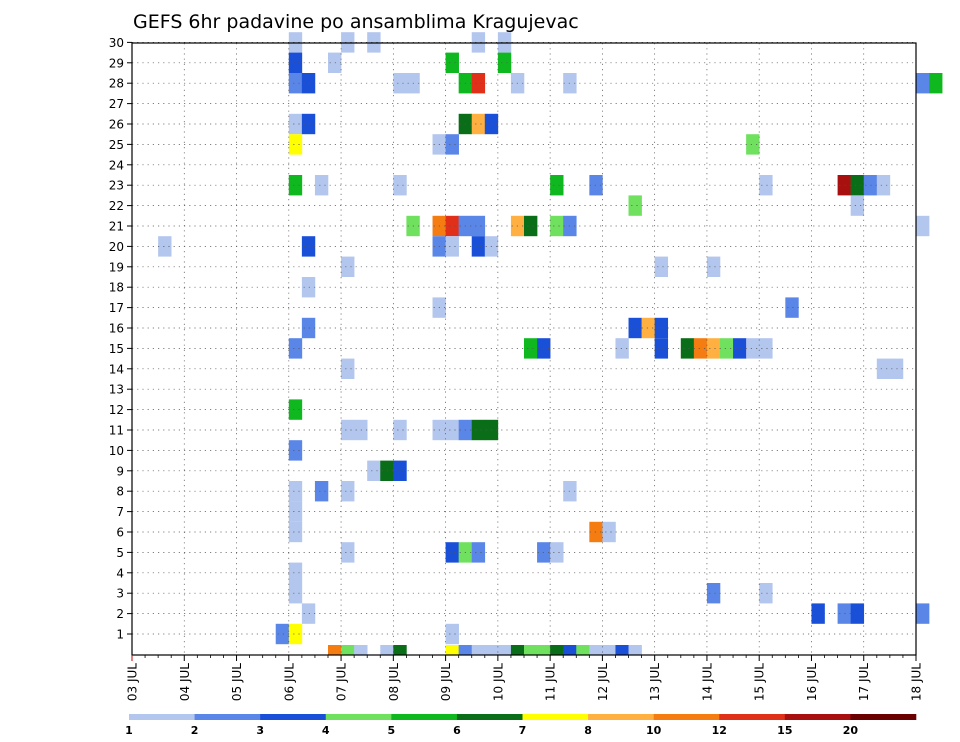  I want to click on y-tick-label: 25, so click(116, 145).